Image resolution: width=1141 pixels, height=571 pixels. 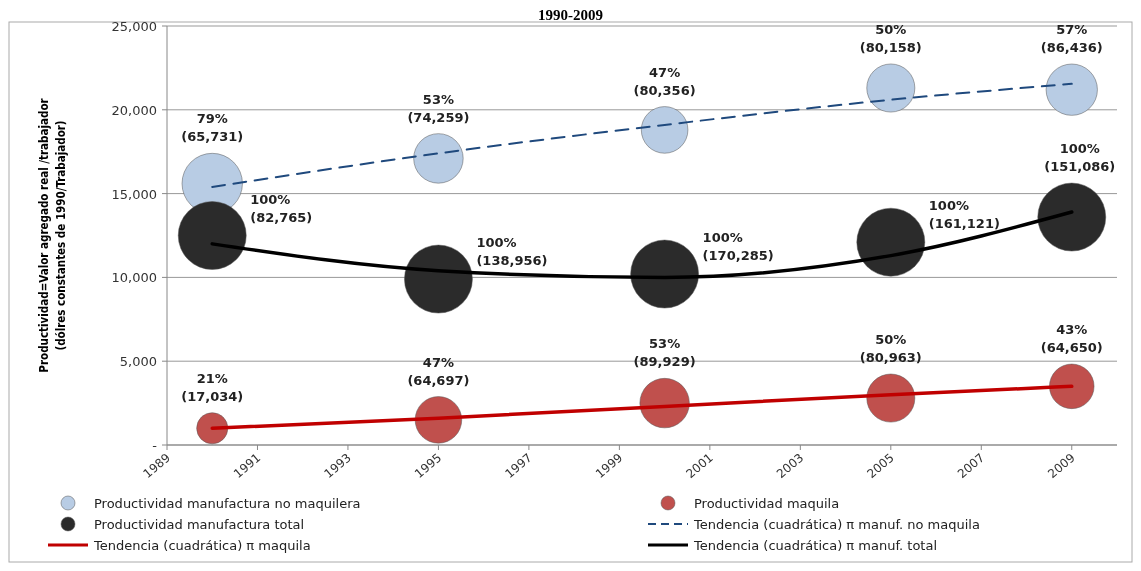 I want to click on legend-label: Tendencia (cuadrática) π manuf. total, so click(x=815, y=545).